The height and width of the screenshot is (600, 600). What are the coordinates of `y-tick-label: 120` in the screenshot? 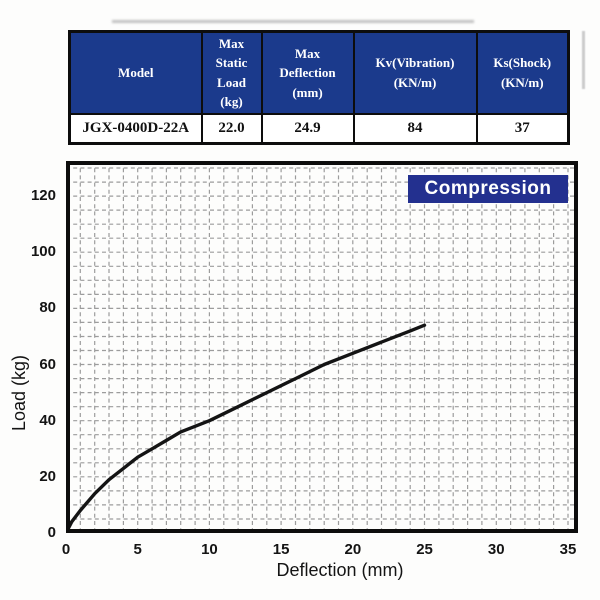 It's located at (43, 196).